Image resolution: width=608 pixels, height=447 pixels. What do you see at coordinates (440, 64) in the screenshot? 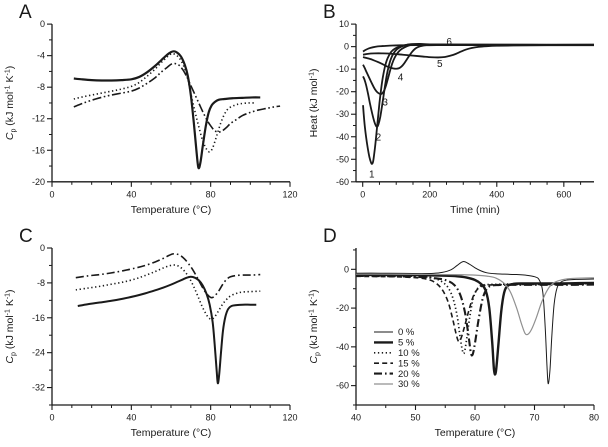
I see `curve-number-label: 5` at bounding box center [440, 64].